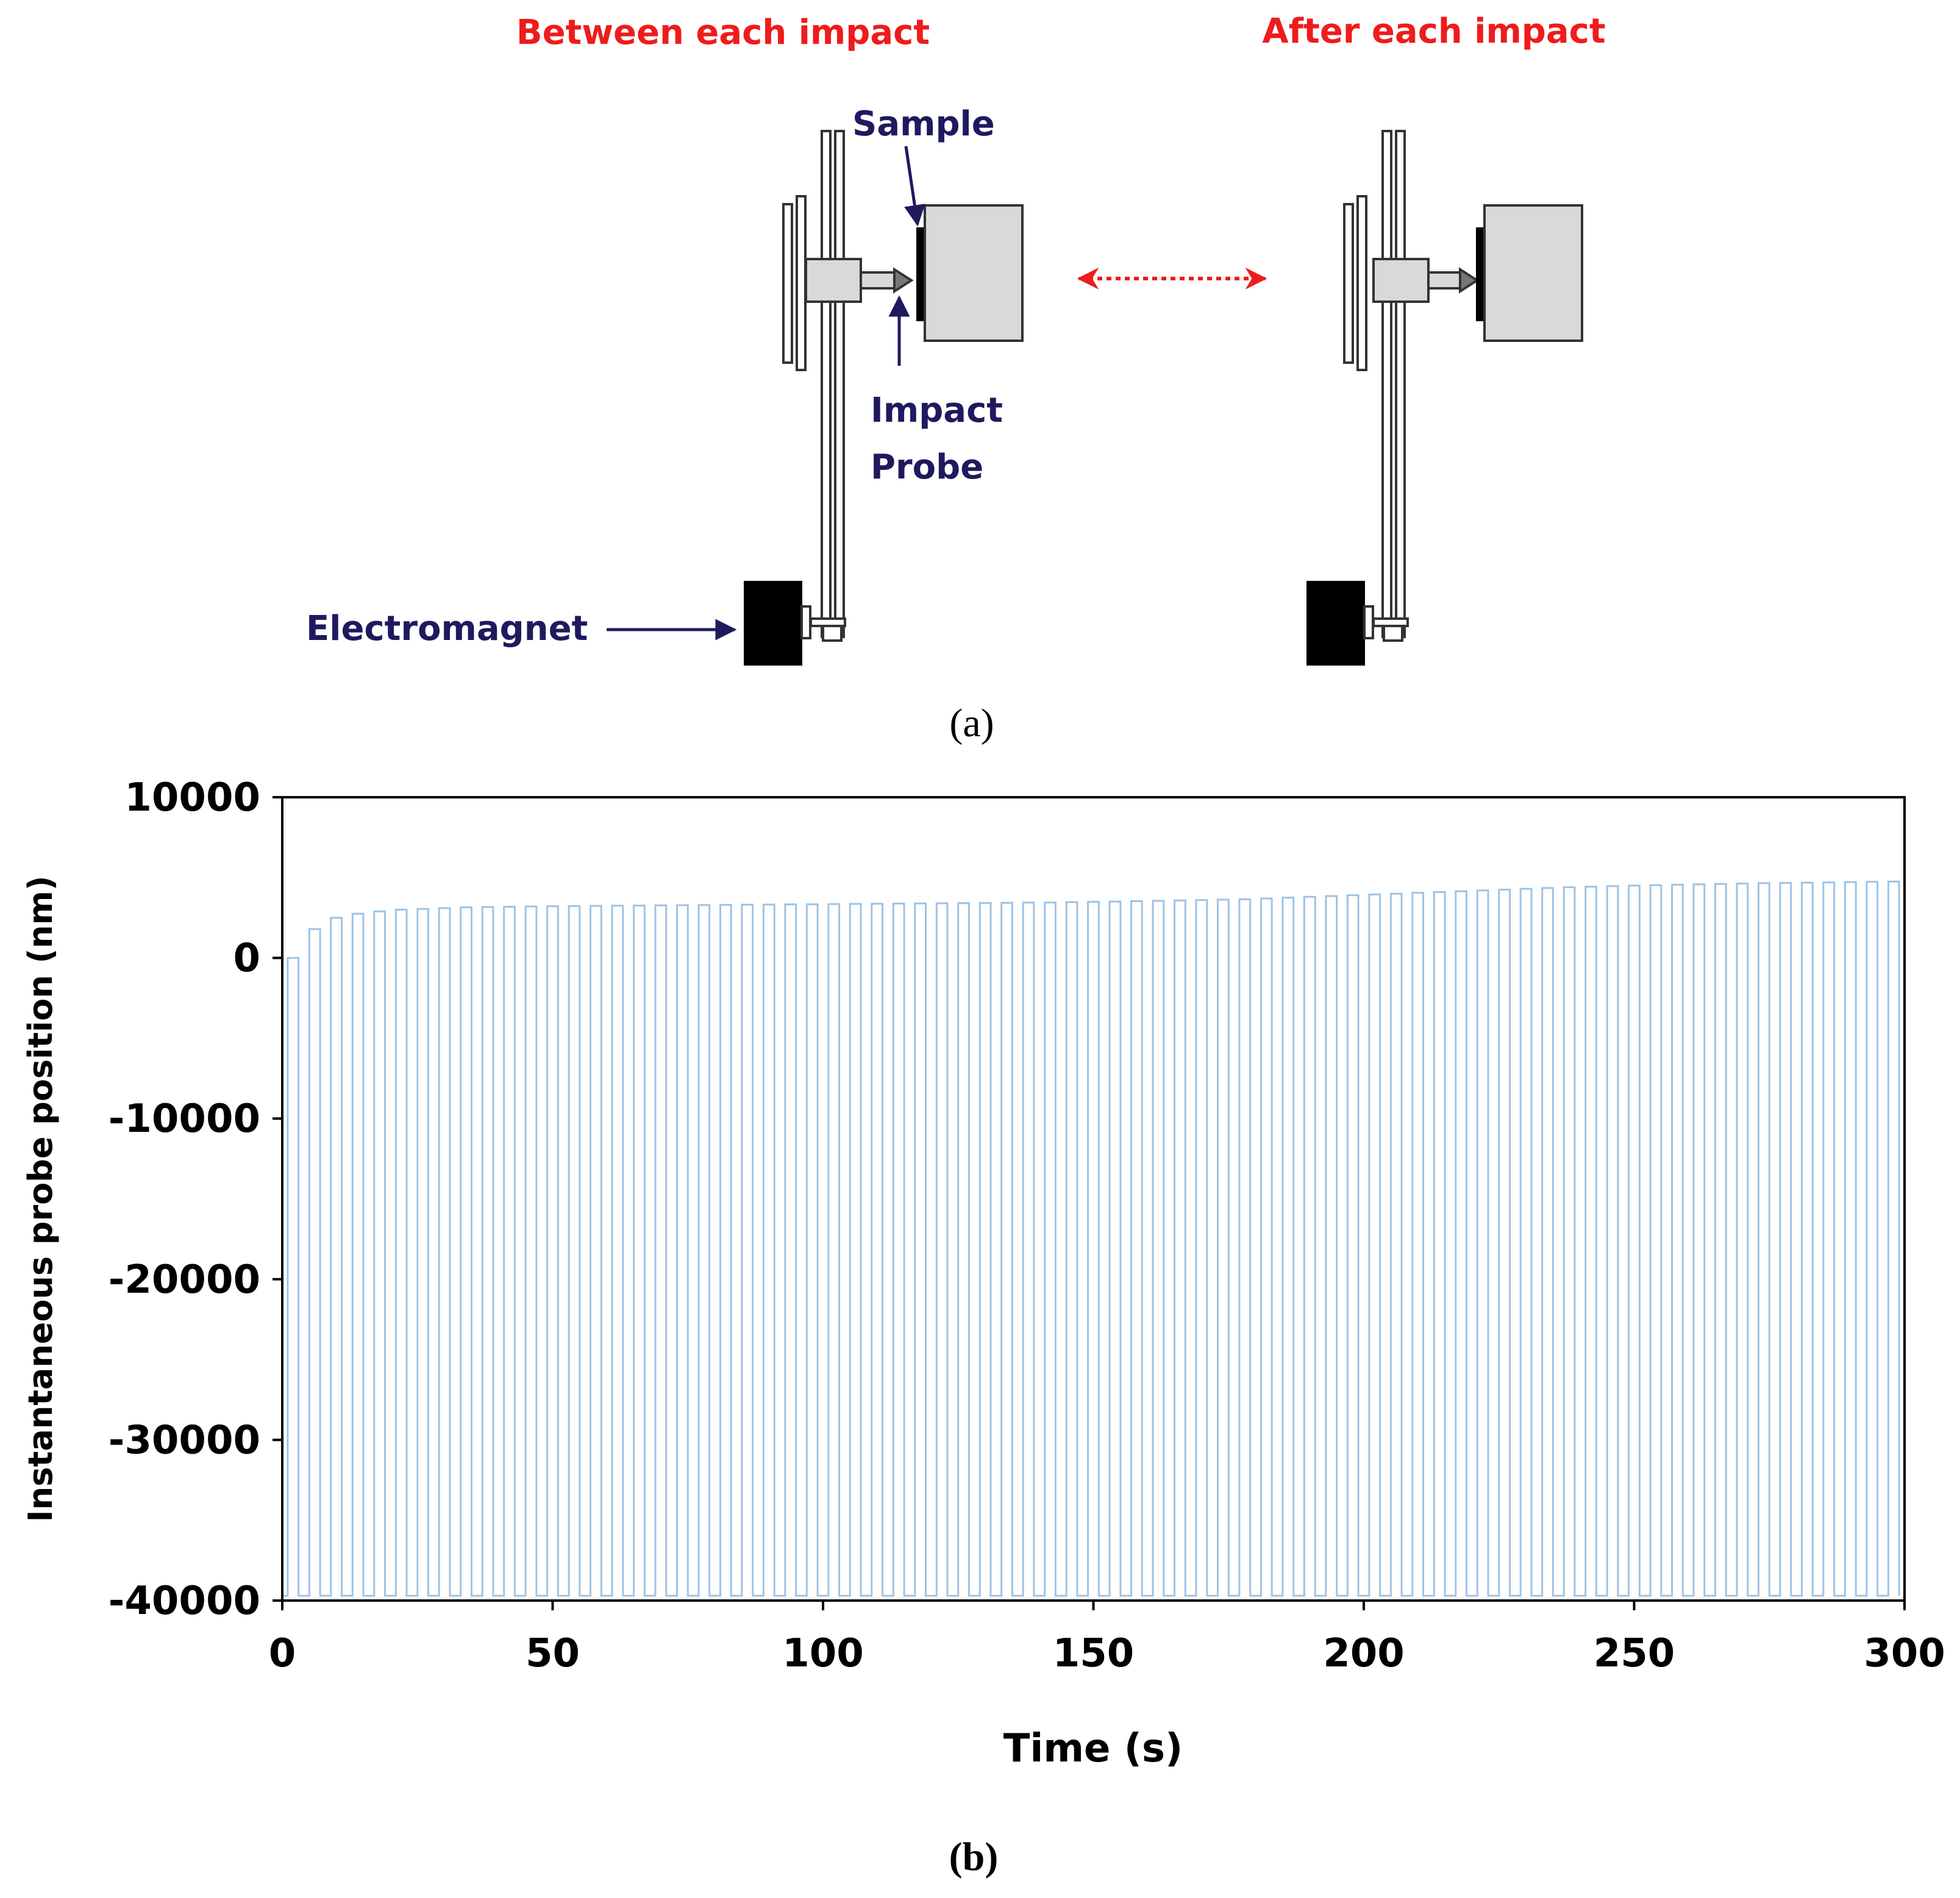 The image size is (1960, 1898). Describe the element at coordinates (927, 467) in the screenshot. I see `probe-label-line2: Probe` at that location.